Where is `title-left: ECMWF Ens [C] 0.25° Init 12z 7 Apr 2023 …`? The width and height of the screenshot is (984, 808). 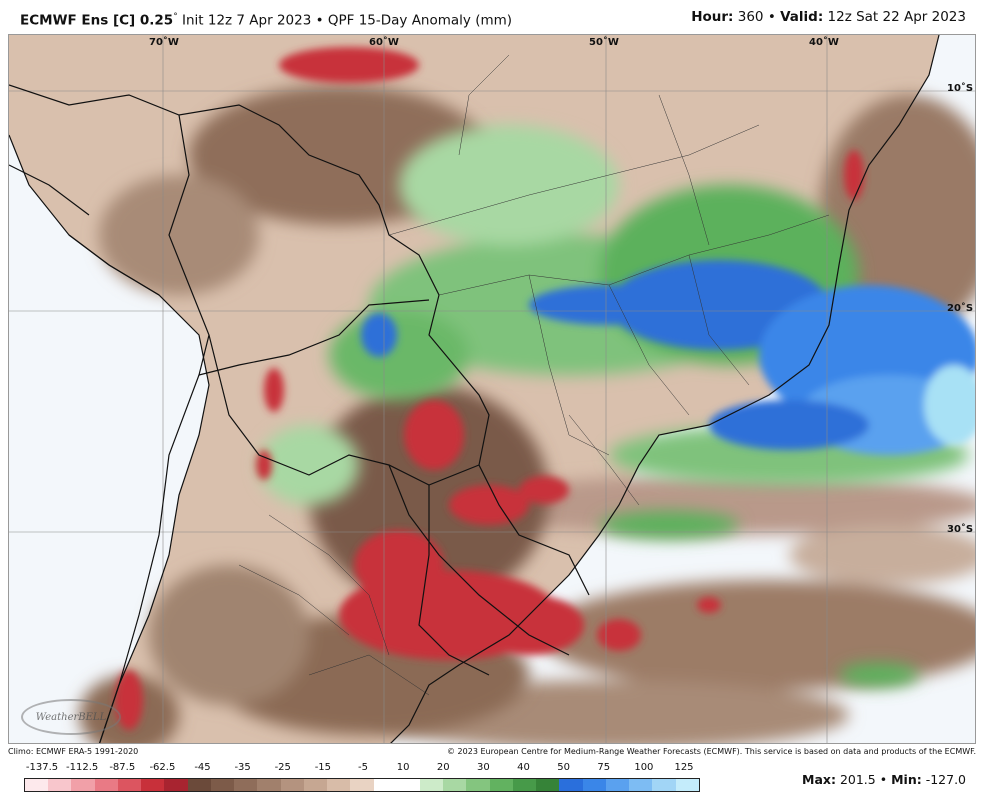
title-left: ECMWF Ens [C] 0.25° Init 12z 7 Apr 2023 … is located at coordinates (266, 19).